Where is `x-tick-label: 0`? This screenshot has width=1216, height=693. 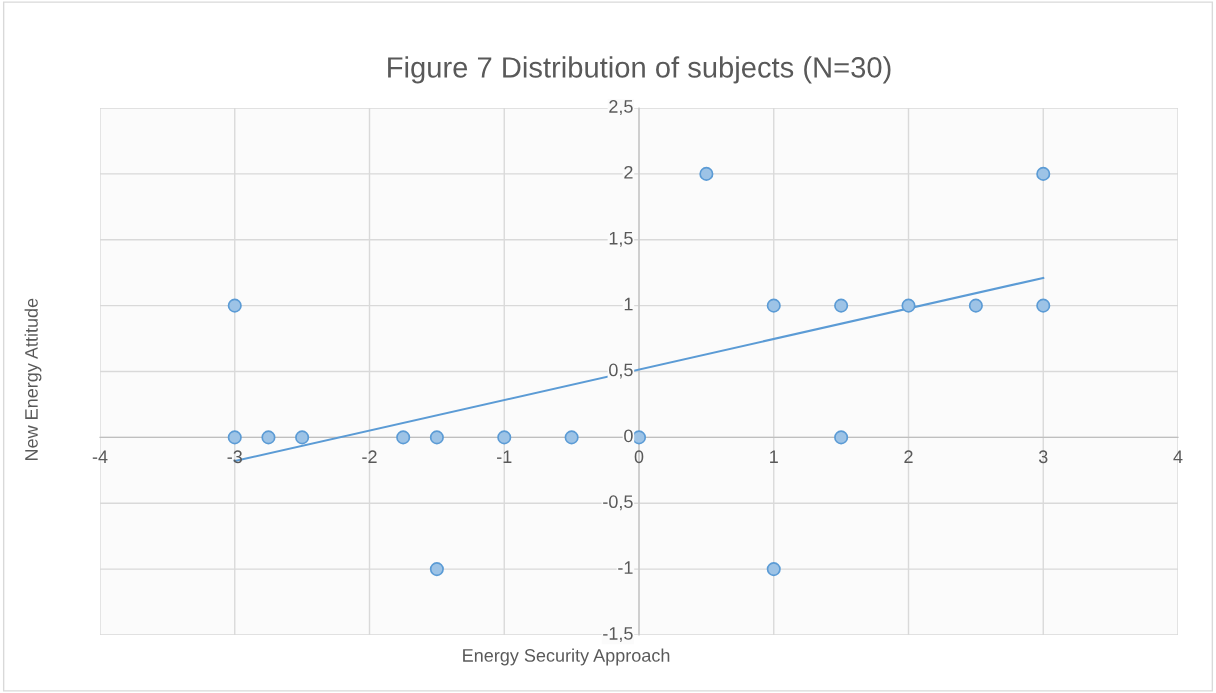
x-tick-label: 0 is located at coordinates (639, 457).